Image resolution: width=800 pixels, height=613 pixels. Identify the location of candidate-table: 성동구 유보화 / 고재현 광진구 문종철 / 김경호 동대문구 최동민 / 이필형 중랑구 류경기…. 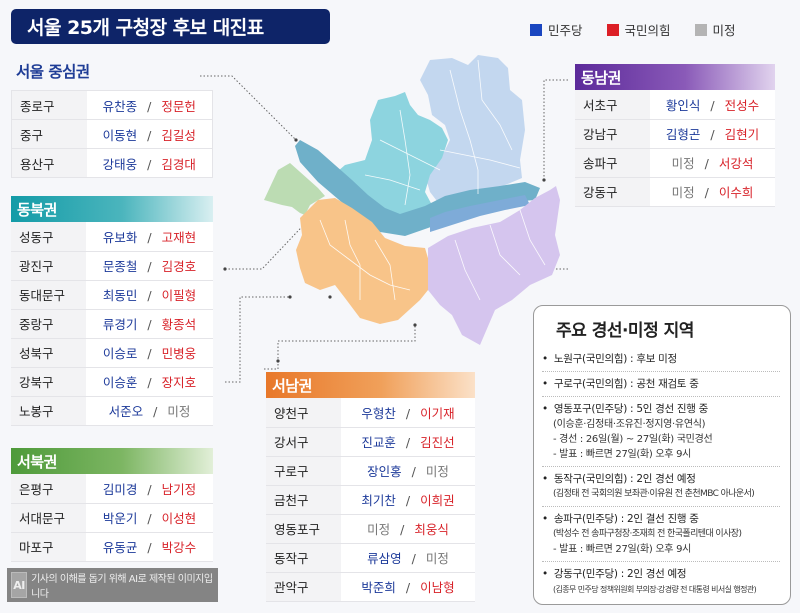
(112, 324).